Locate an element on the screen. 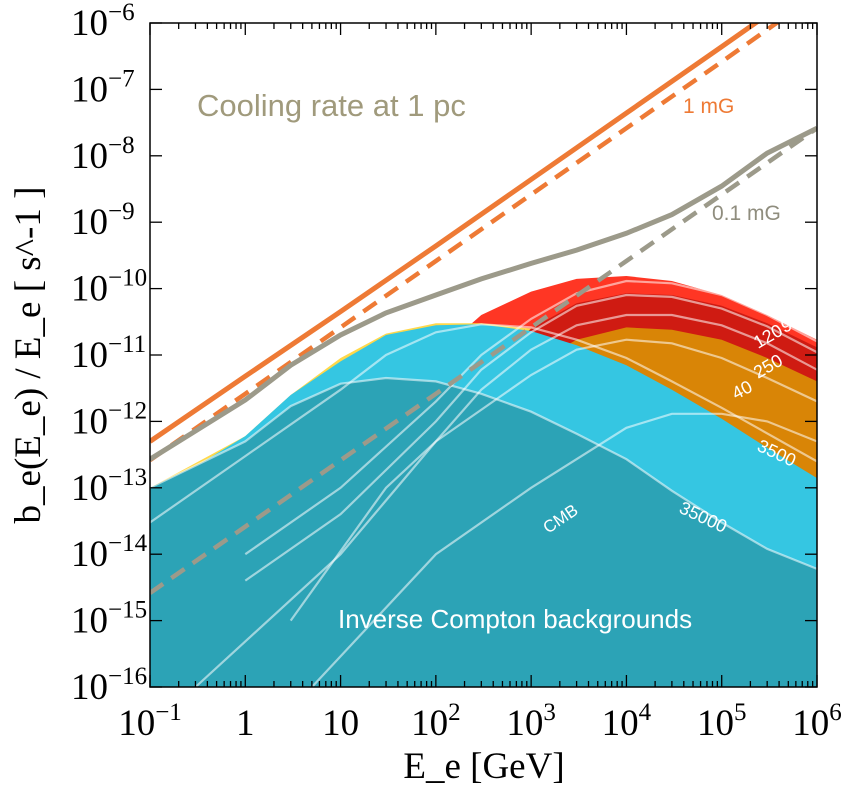 This screenshot has height=789, width=847. x-tick-label: 10⁻¹ is located at coordinates (150, 721).